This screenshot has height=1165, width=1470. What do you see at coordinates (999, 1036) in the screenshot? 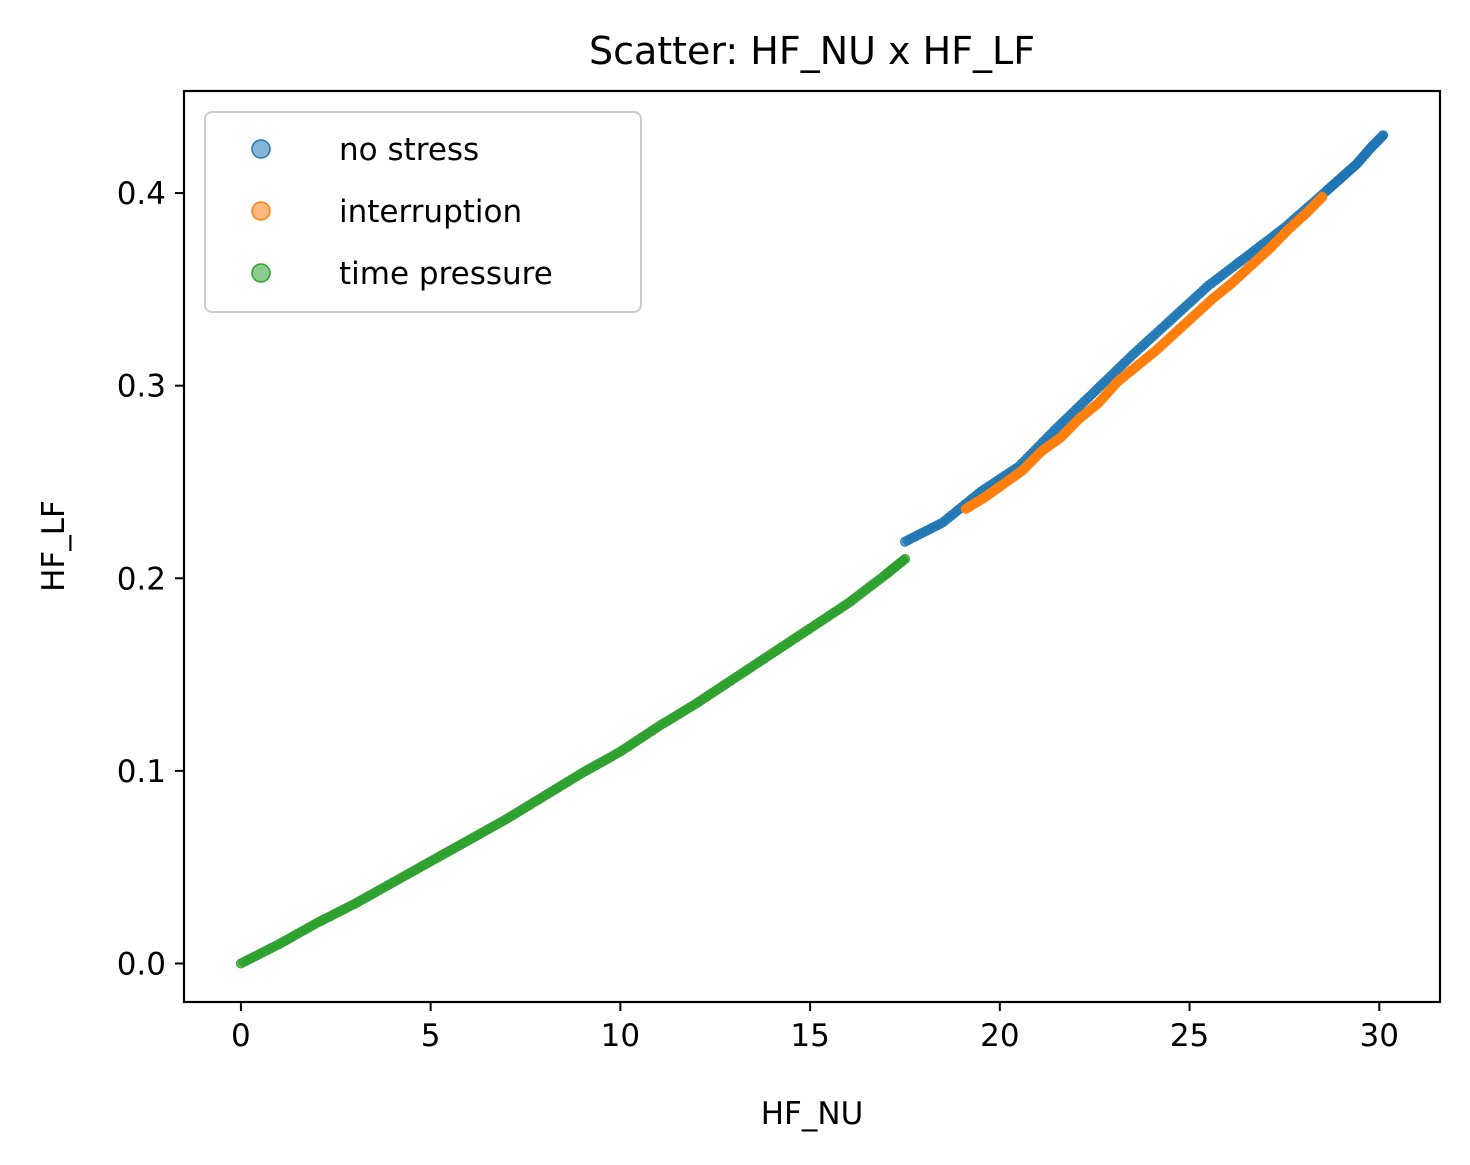
I see `x-tick-label: 20` at bounding box center [999, 1036].